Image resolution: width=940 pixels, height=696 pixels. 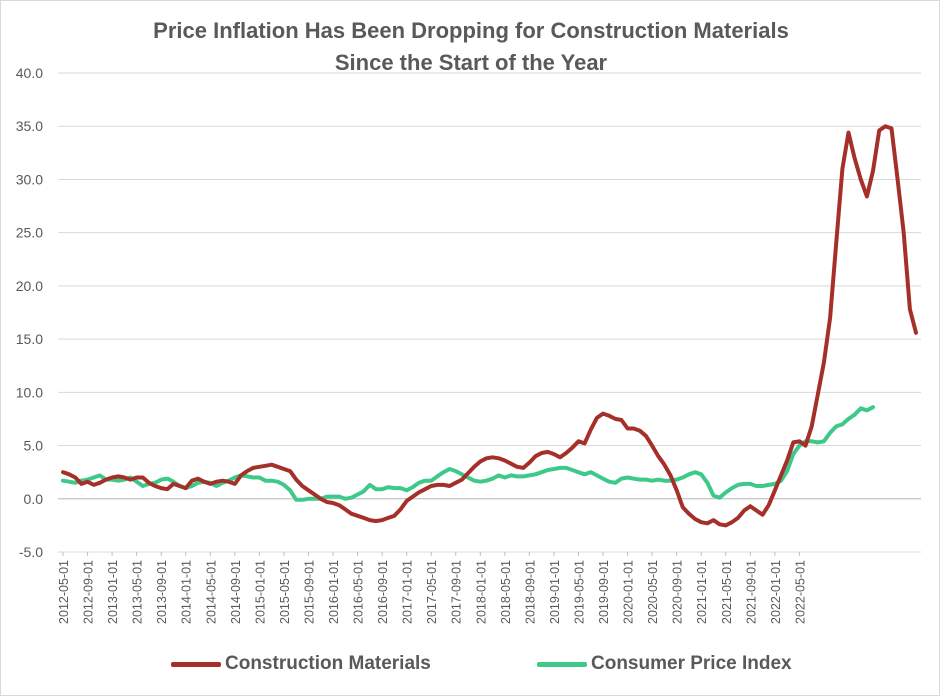 I want to click on x-tick-label: 2020-05-01, so click(x=653, y=592).